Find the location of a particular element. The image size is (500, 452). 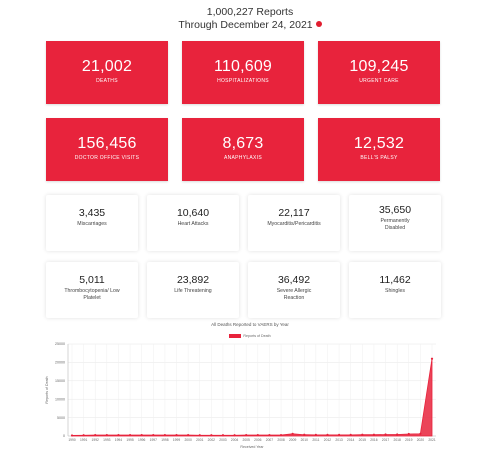

x-tick-label: 1994 is located at coordinates (119, 440).